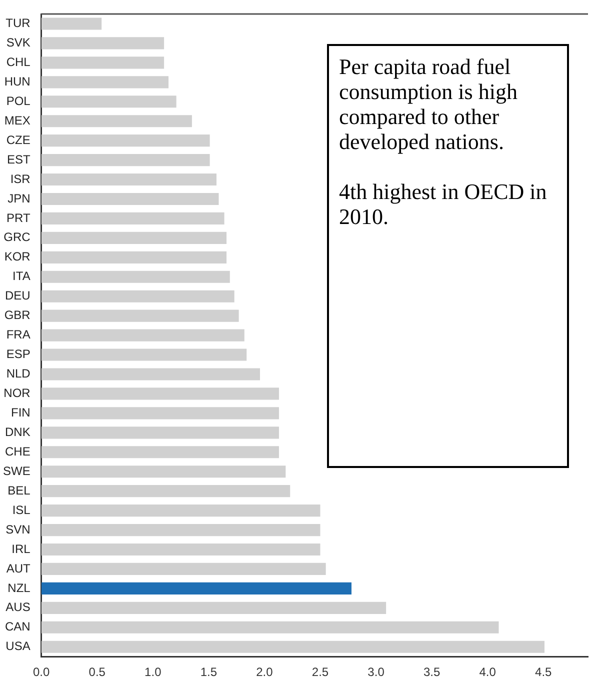 The height and width of the screenshot is (693, 590). Describe the element at coordinates (17, 81) in the screenshot. I see `y-tick-label: HUN` at that location.